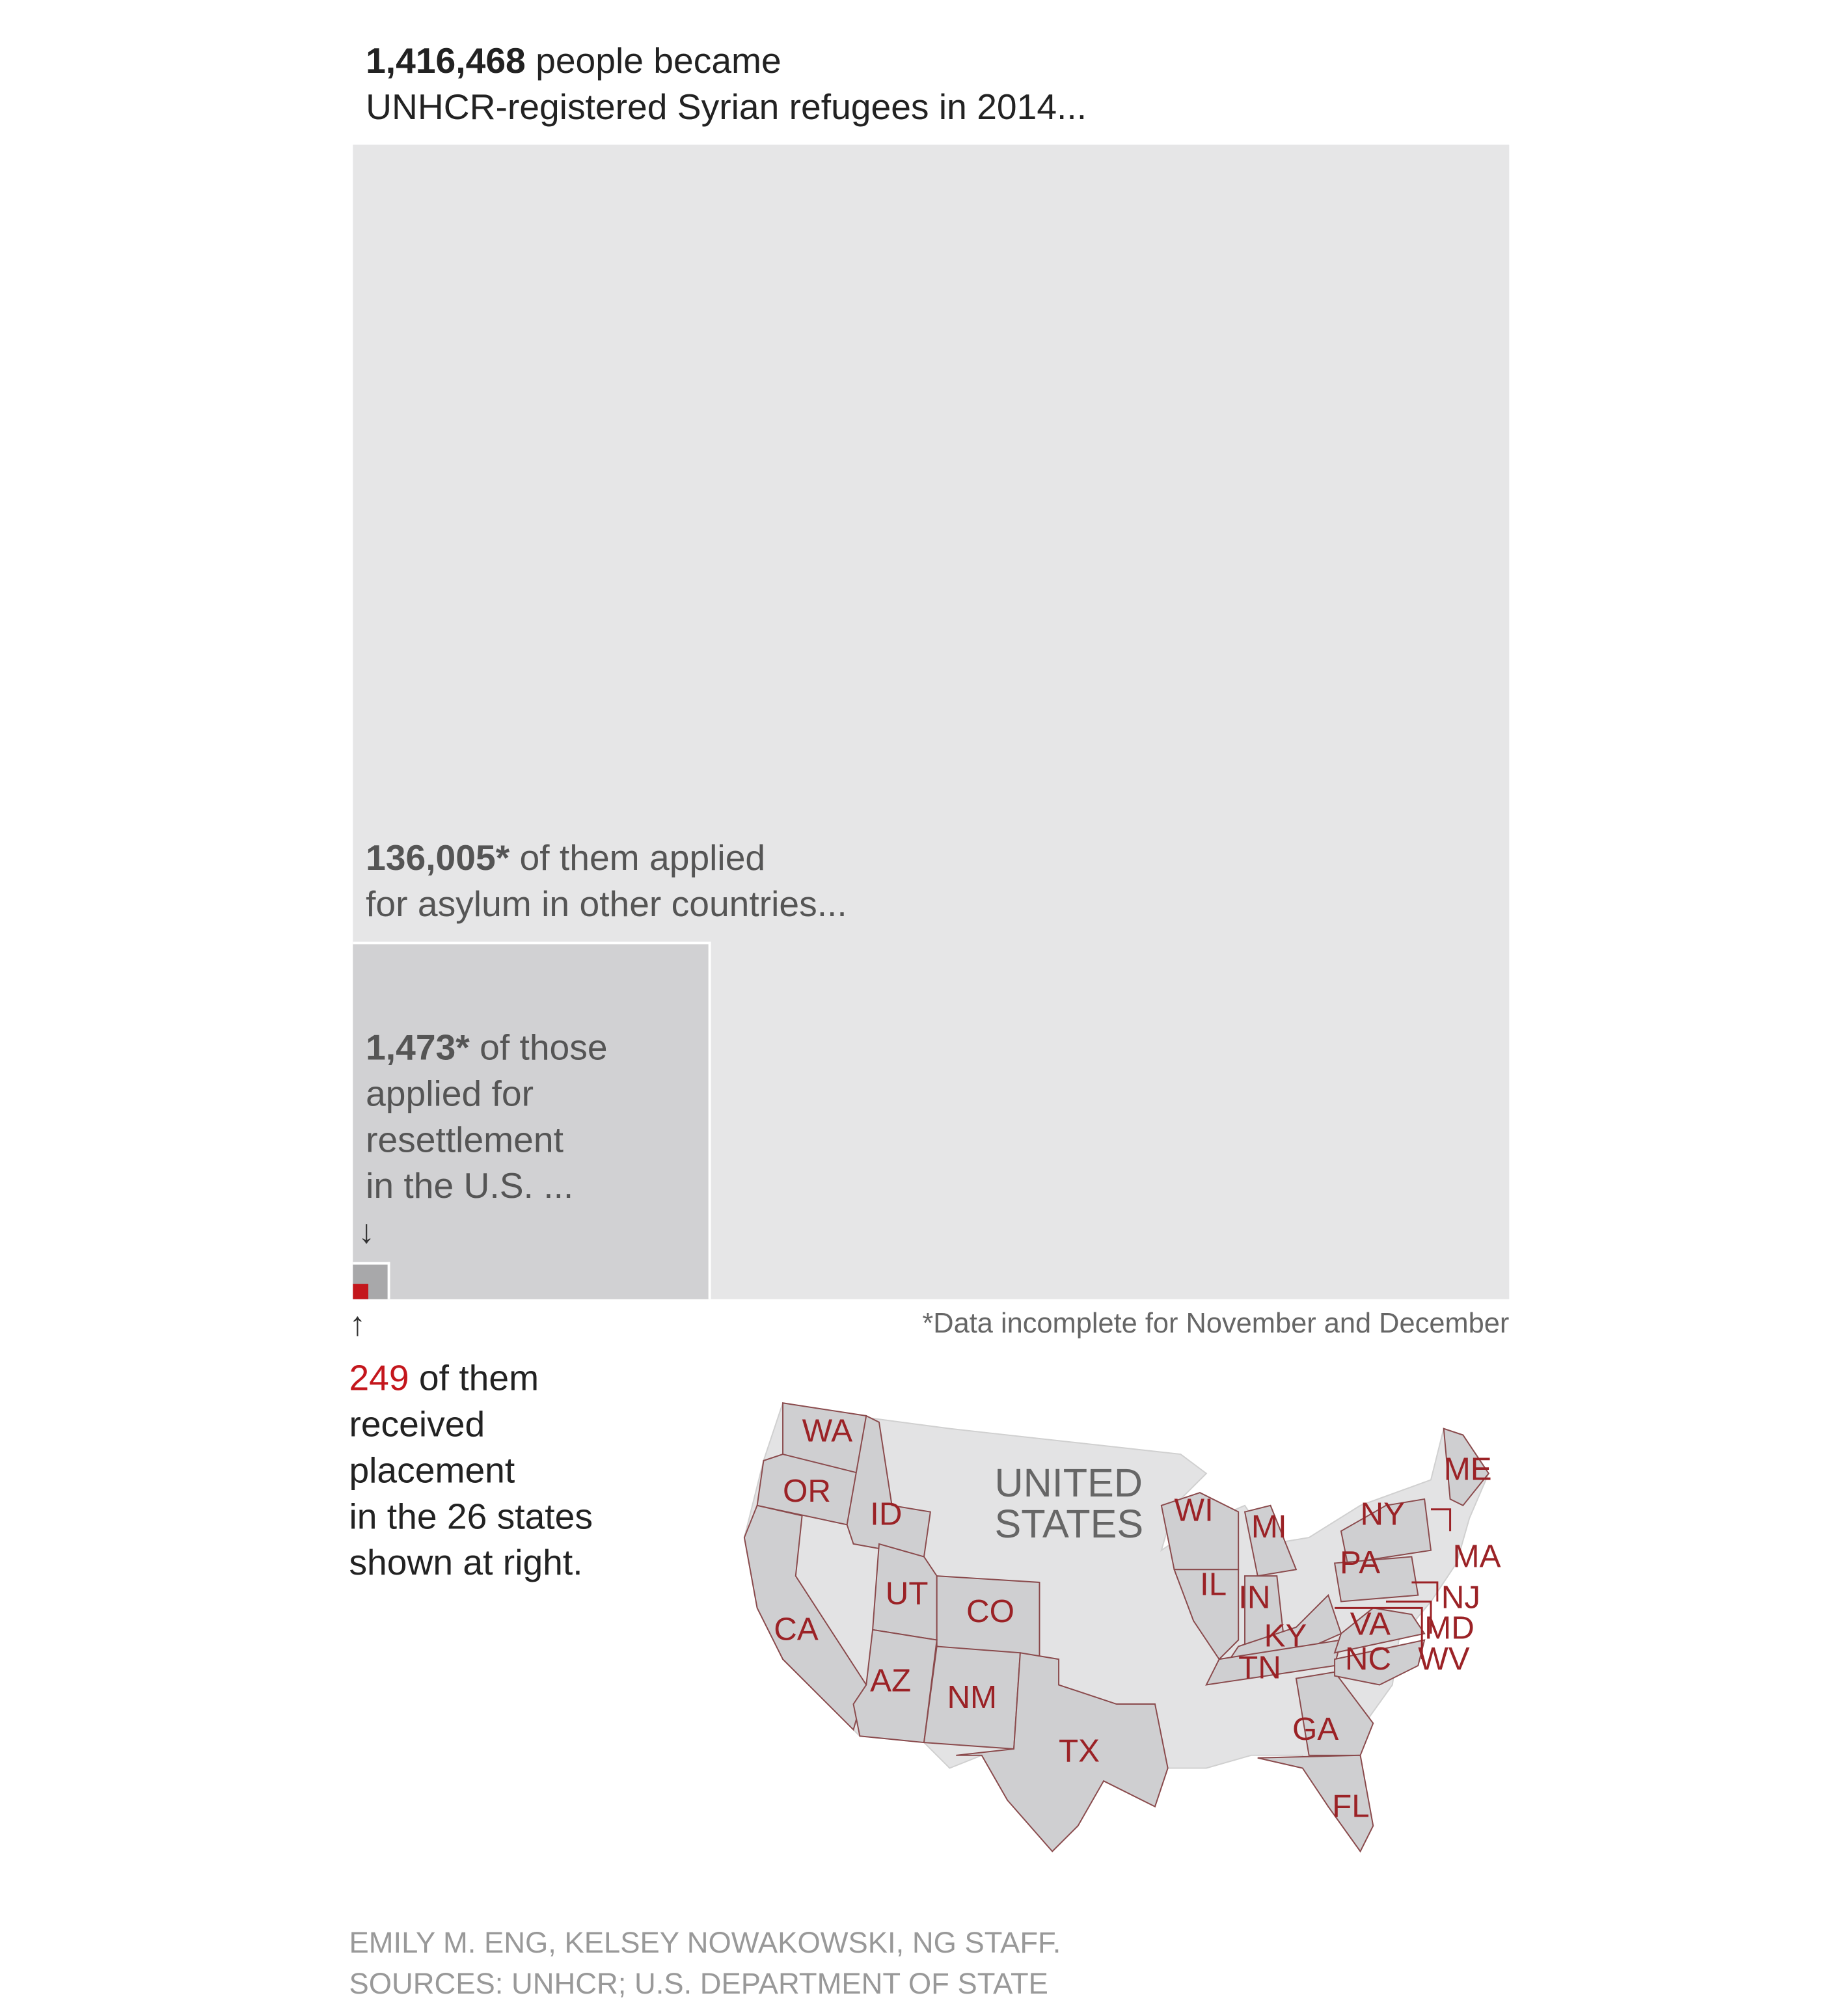 This screenshot has width=1848, height=2004. Describe the element at coordinates (418, 1047) in the screenshot. I see `resettlement-number: 1,473*` at that location.